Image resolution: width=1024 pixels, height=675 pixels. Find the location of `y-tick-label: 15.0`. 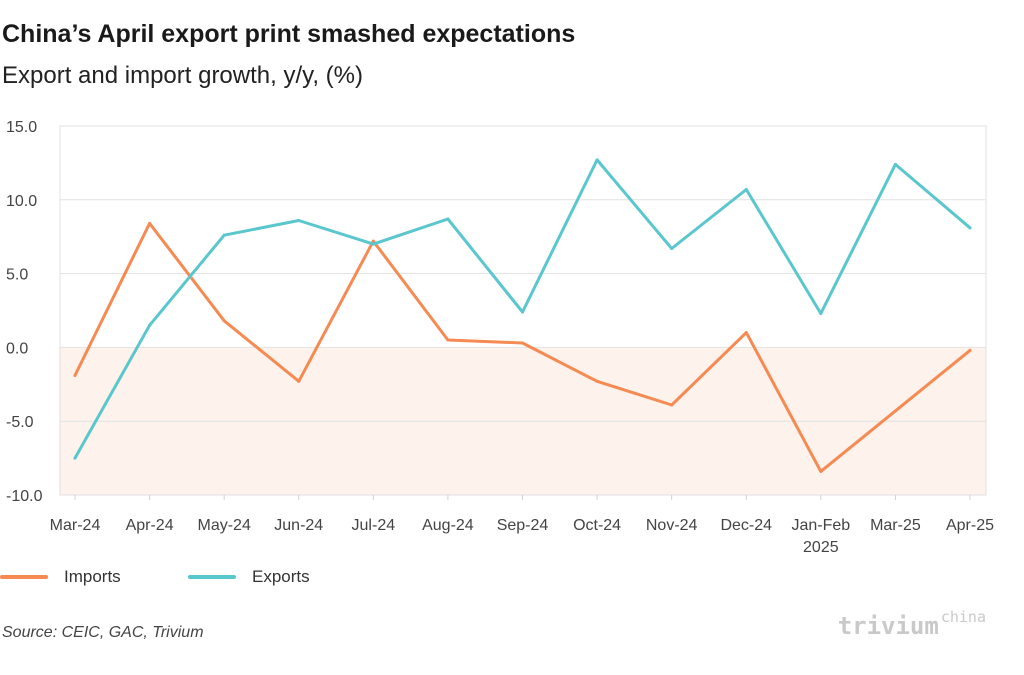

y-tick-label: 15.0 is located at coordinates (21, 127).